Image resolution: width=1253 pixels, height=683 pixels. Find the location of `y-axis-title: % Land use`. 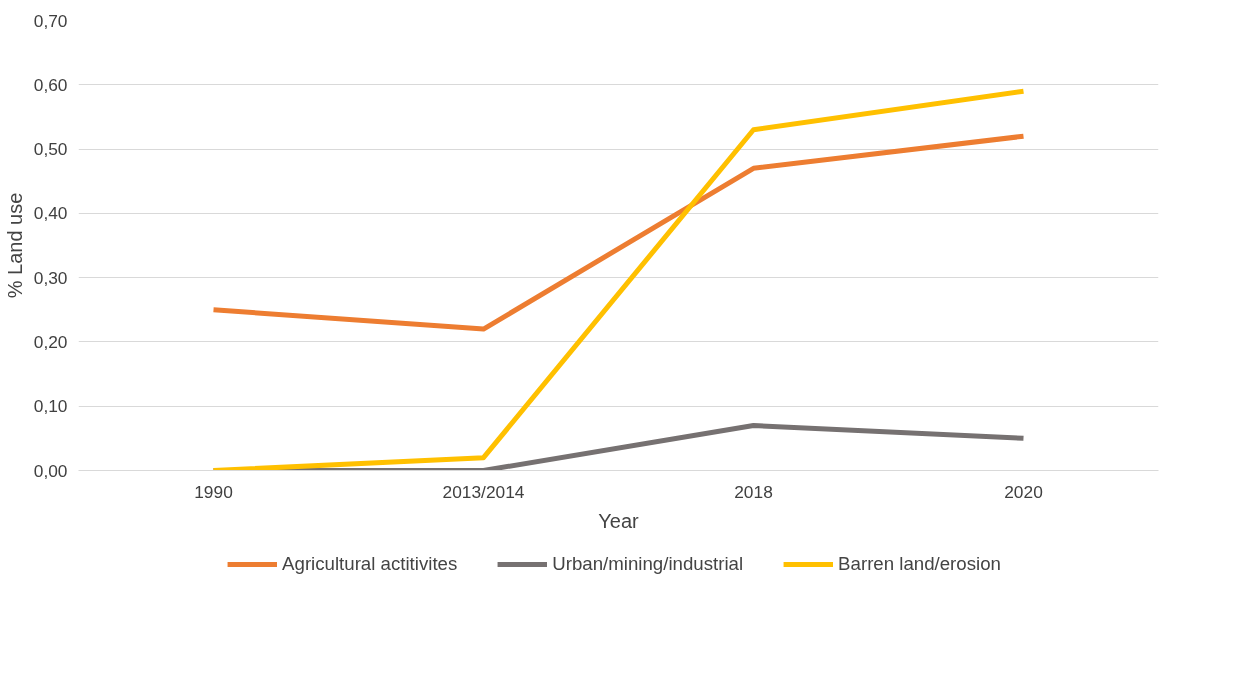

y-axis-title: % Land use is located at coordinates (14, 245).